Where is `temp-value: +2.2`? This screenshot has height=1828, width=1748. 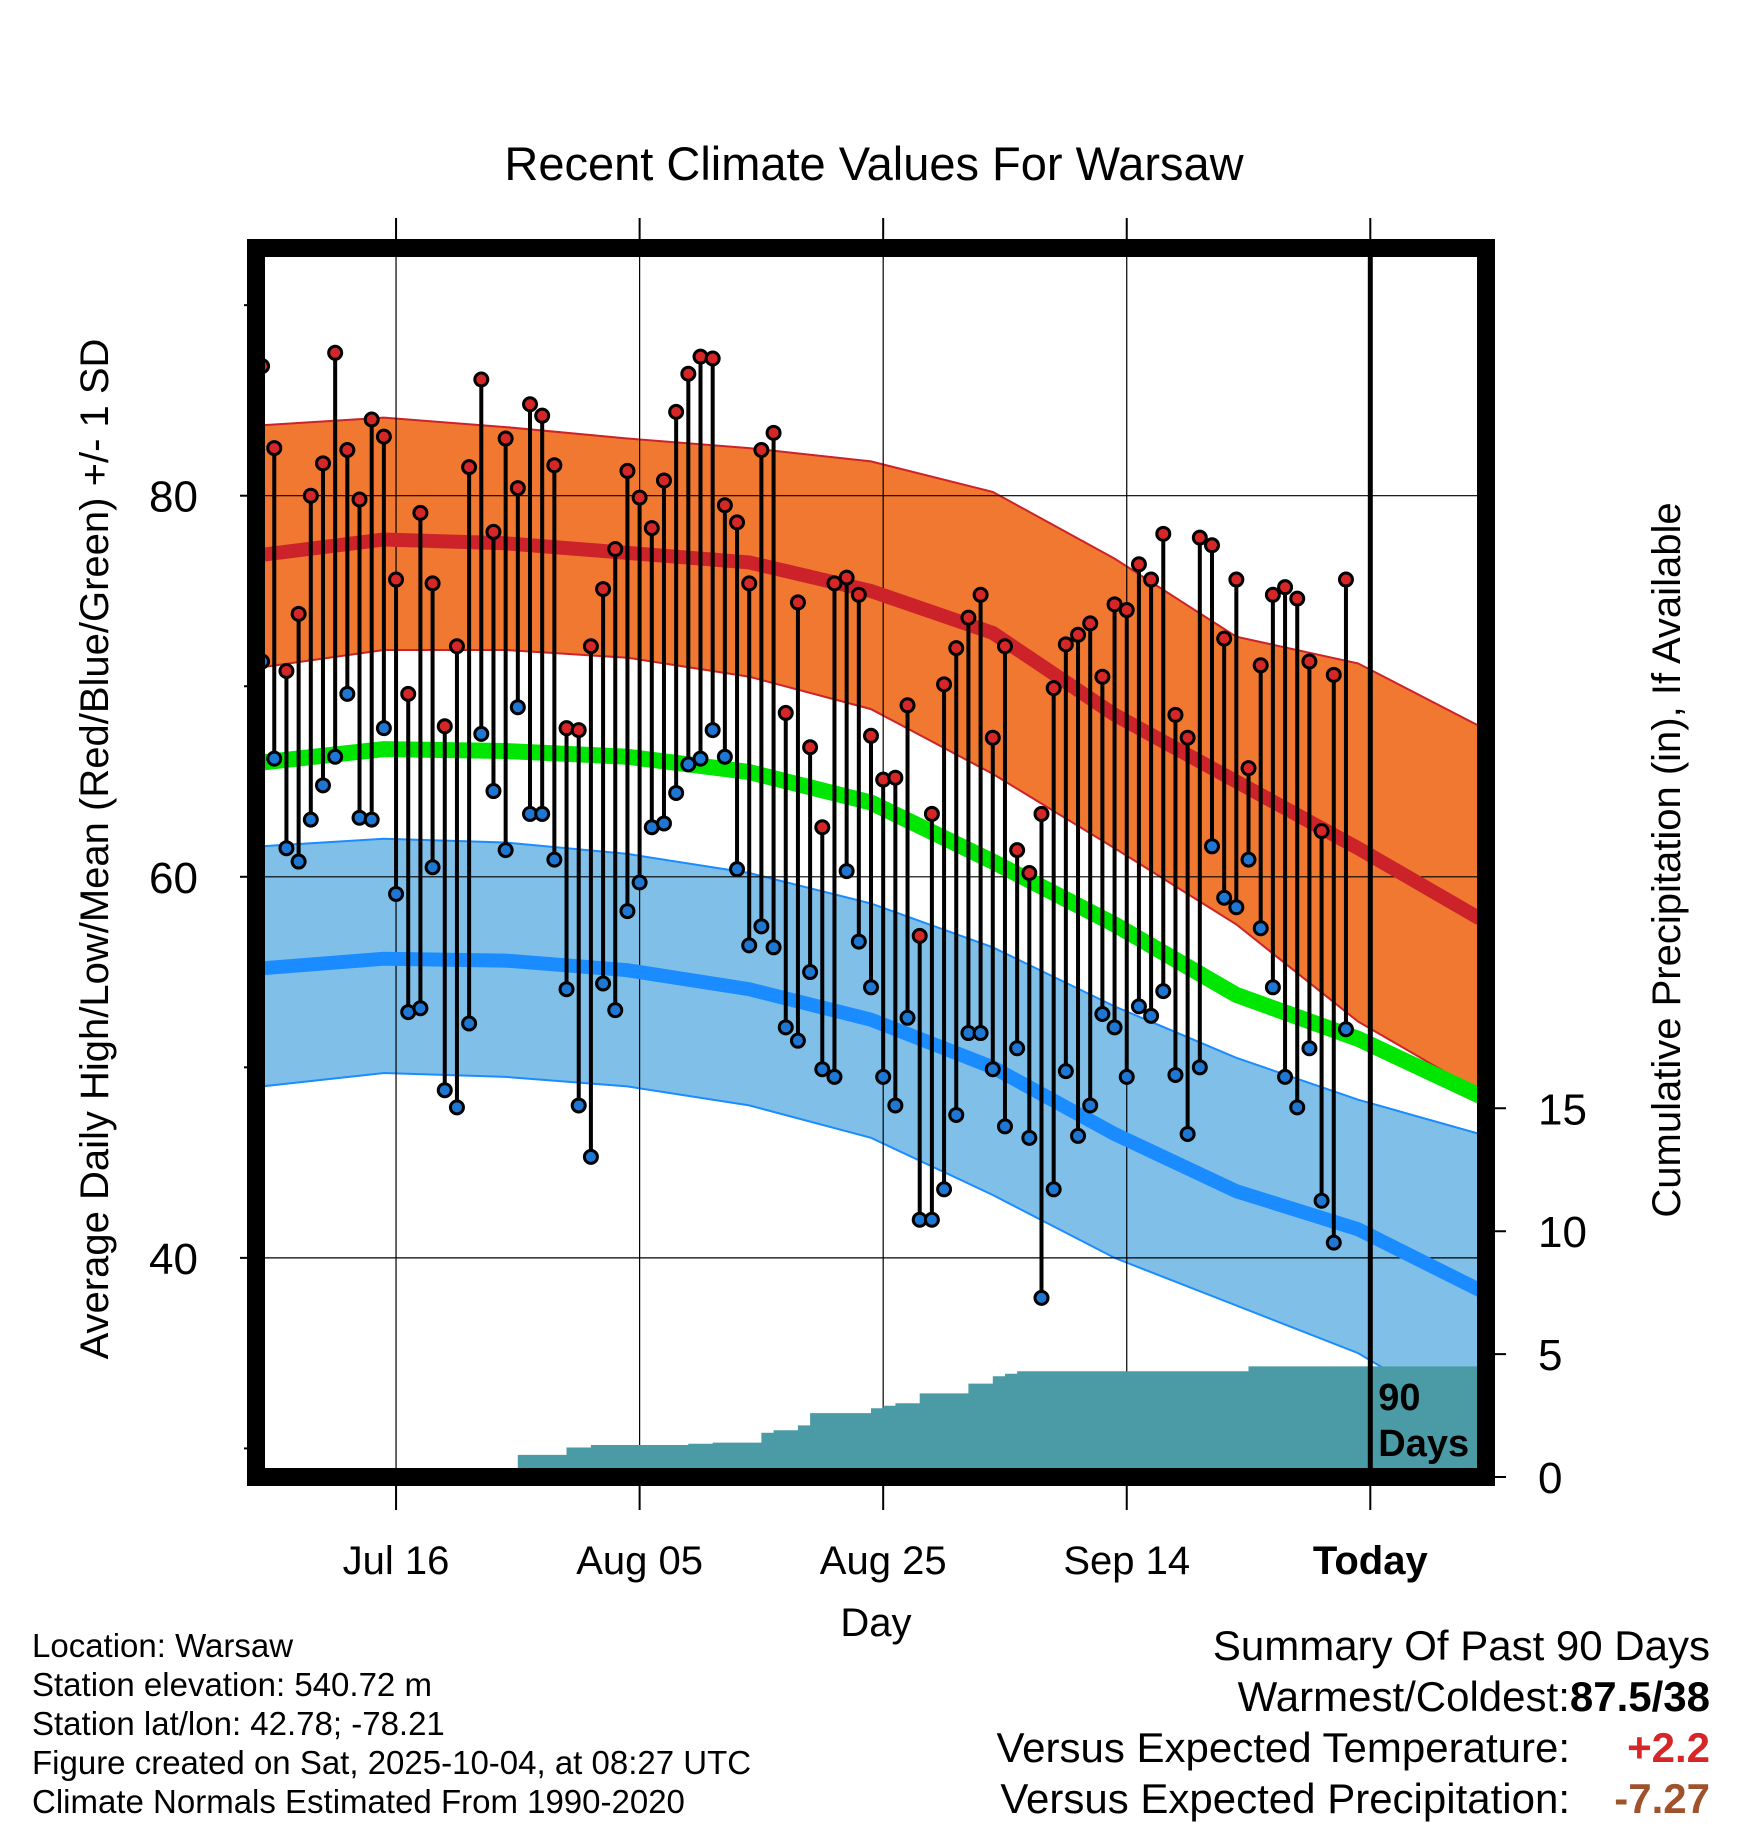 temp-value: +2.2 is located at coordinates (1668, 1747).